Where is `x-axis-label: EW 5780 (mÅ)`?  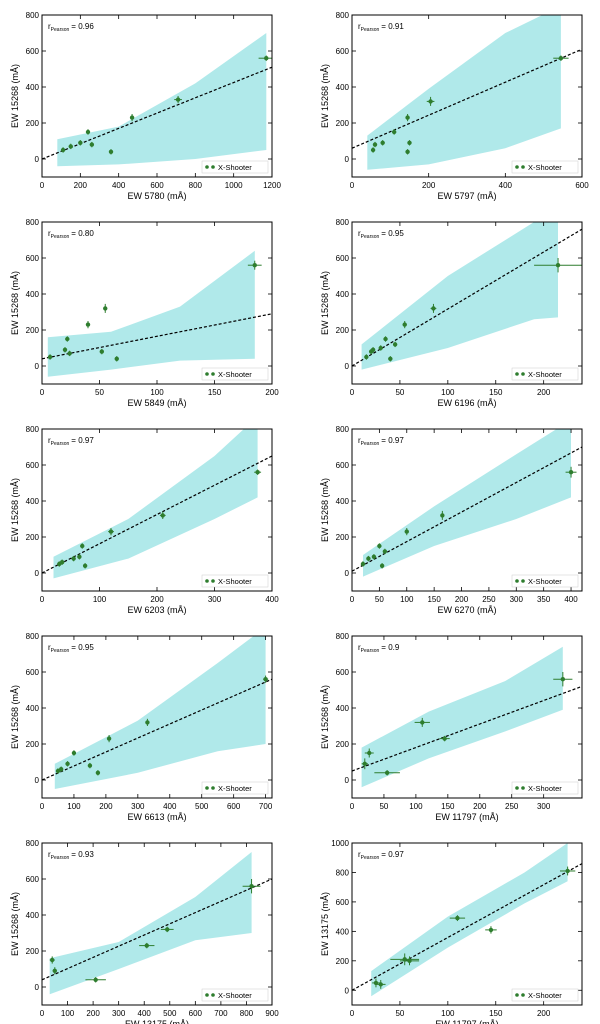 x-axis-label: EW 5780 (mÅ) is located at coordinates (156, 196).